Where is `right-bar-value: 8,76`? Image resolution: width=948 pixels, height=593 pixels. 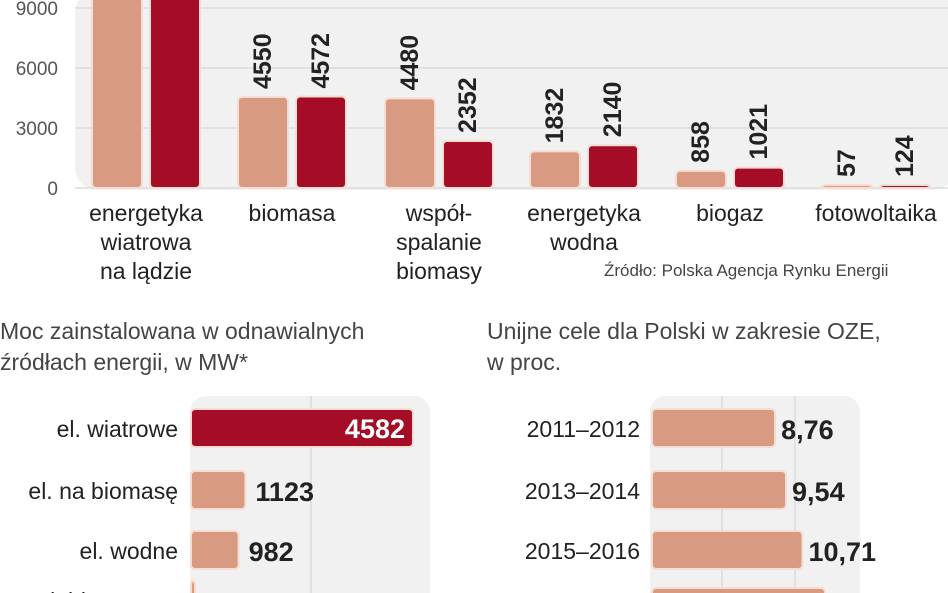
right-bar-value: 8,76 is located at coordinates (807, 430).